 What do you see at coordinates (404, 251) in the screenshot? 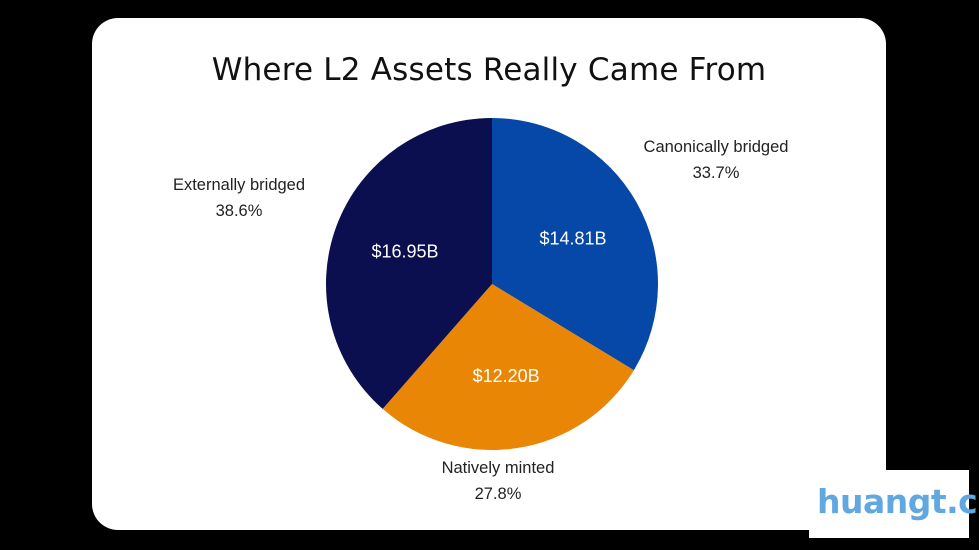
I see `slice-value-label: $16.95B` at bounding box center [404, 251].